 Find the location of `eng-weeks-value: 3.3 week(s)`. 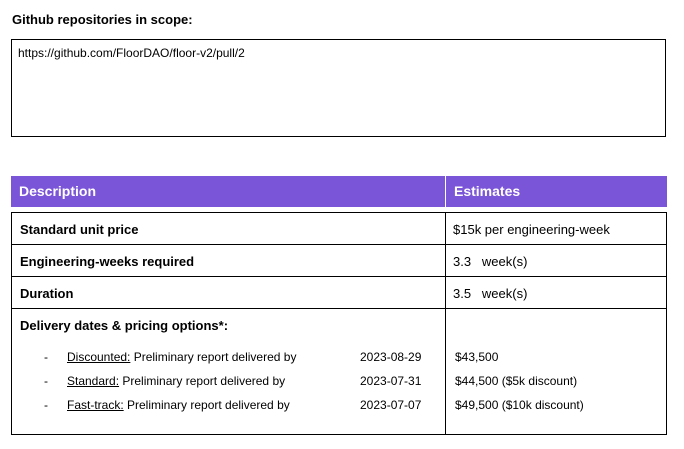

eng-weeks-value: 3.3 week(s) is located at coordinates (490, 261).